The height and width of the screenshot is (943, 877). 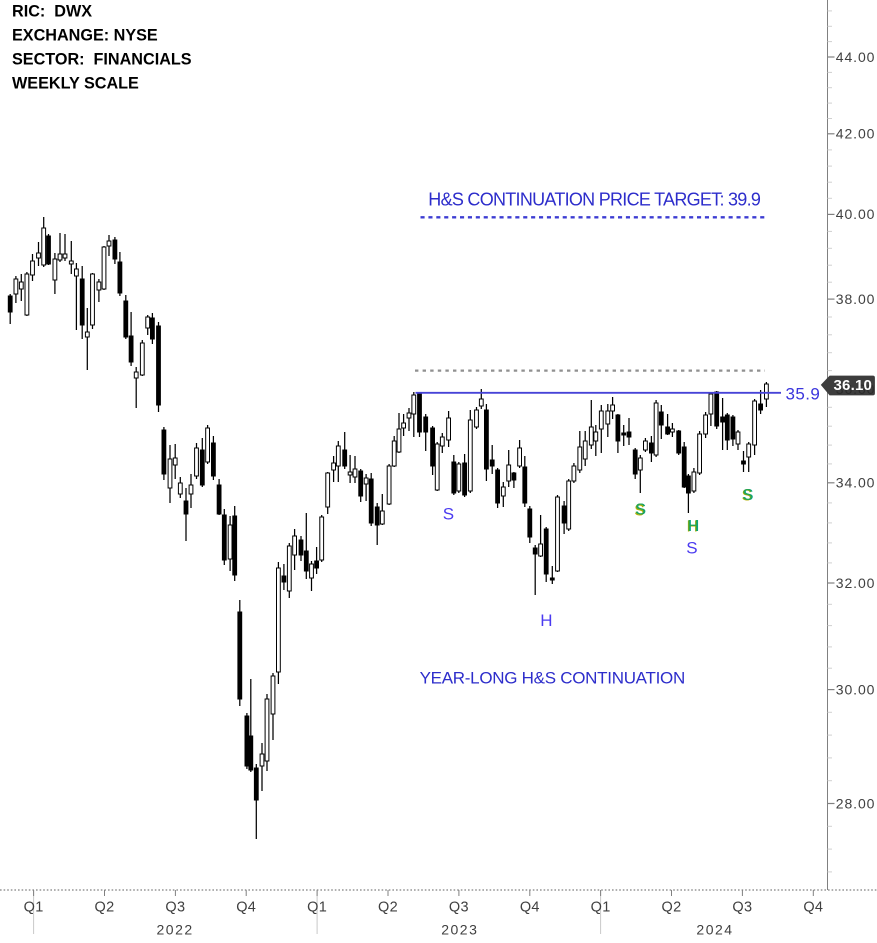 I want to click on svg-text: 2024, so click(x=714, y=930).